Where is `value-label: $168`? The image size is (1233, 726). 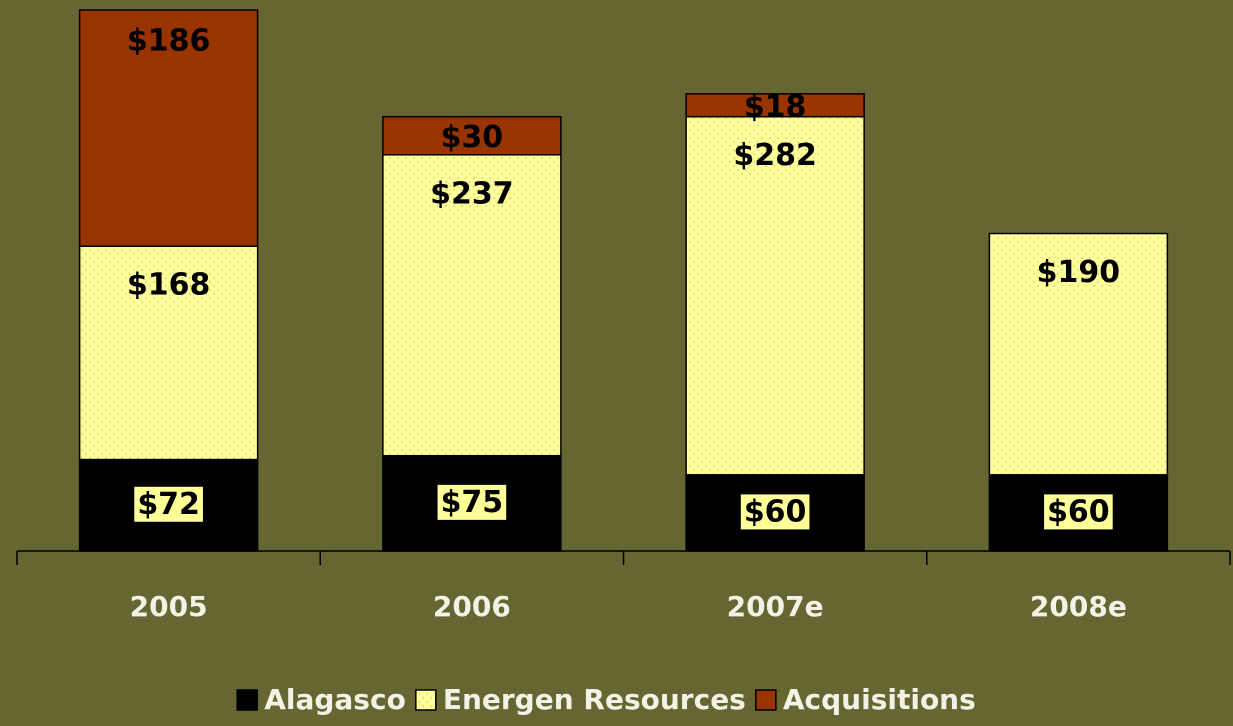
value-label: $168 is located at coordinates (169, 285).